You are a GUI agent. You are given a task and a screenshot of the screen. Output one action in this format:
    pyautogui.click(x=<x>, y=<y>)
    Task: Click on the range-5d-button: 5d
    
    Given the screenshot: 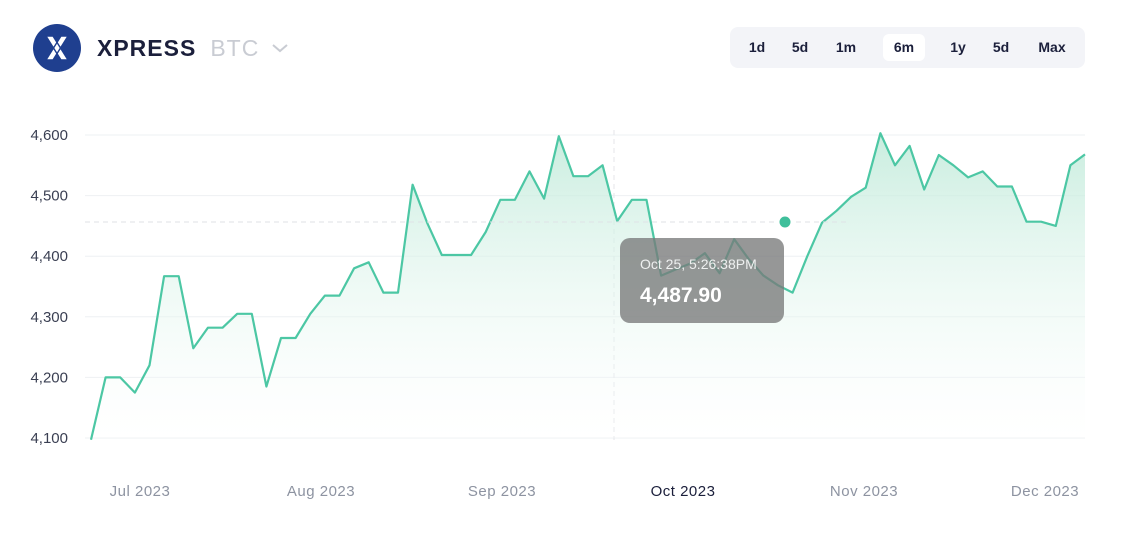 What is the action you would take?
    pyautogui.click(x=800, y=47)
    